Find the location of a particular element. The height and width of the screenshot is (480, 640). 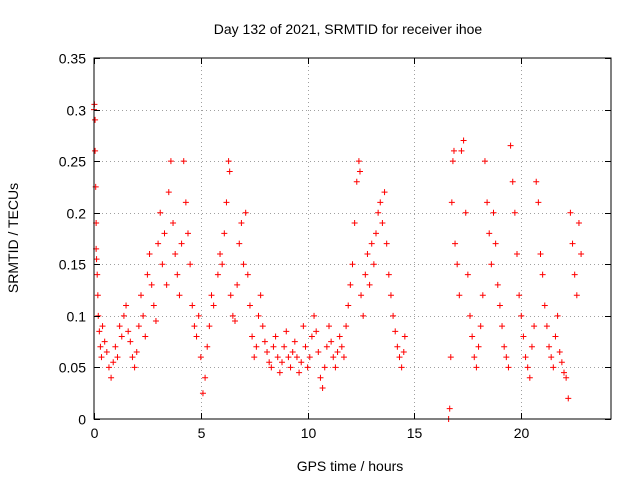

y-axis-label: SRMTID / TECUs is located at coordinates (13, 238).